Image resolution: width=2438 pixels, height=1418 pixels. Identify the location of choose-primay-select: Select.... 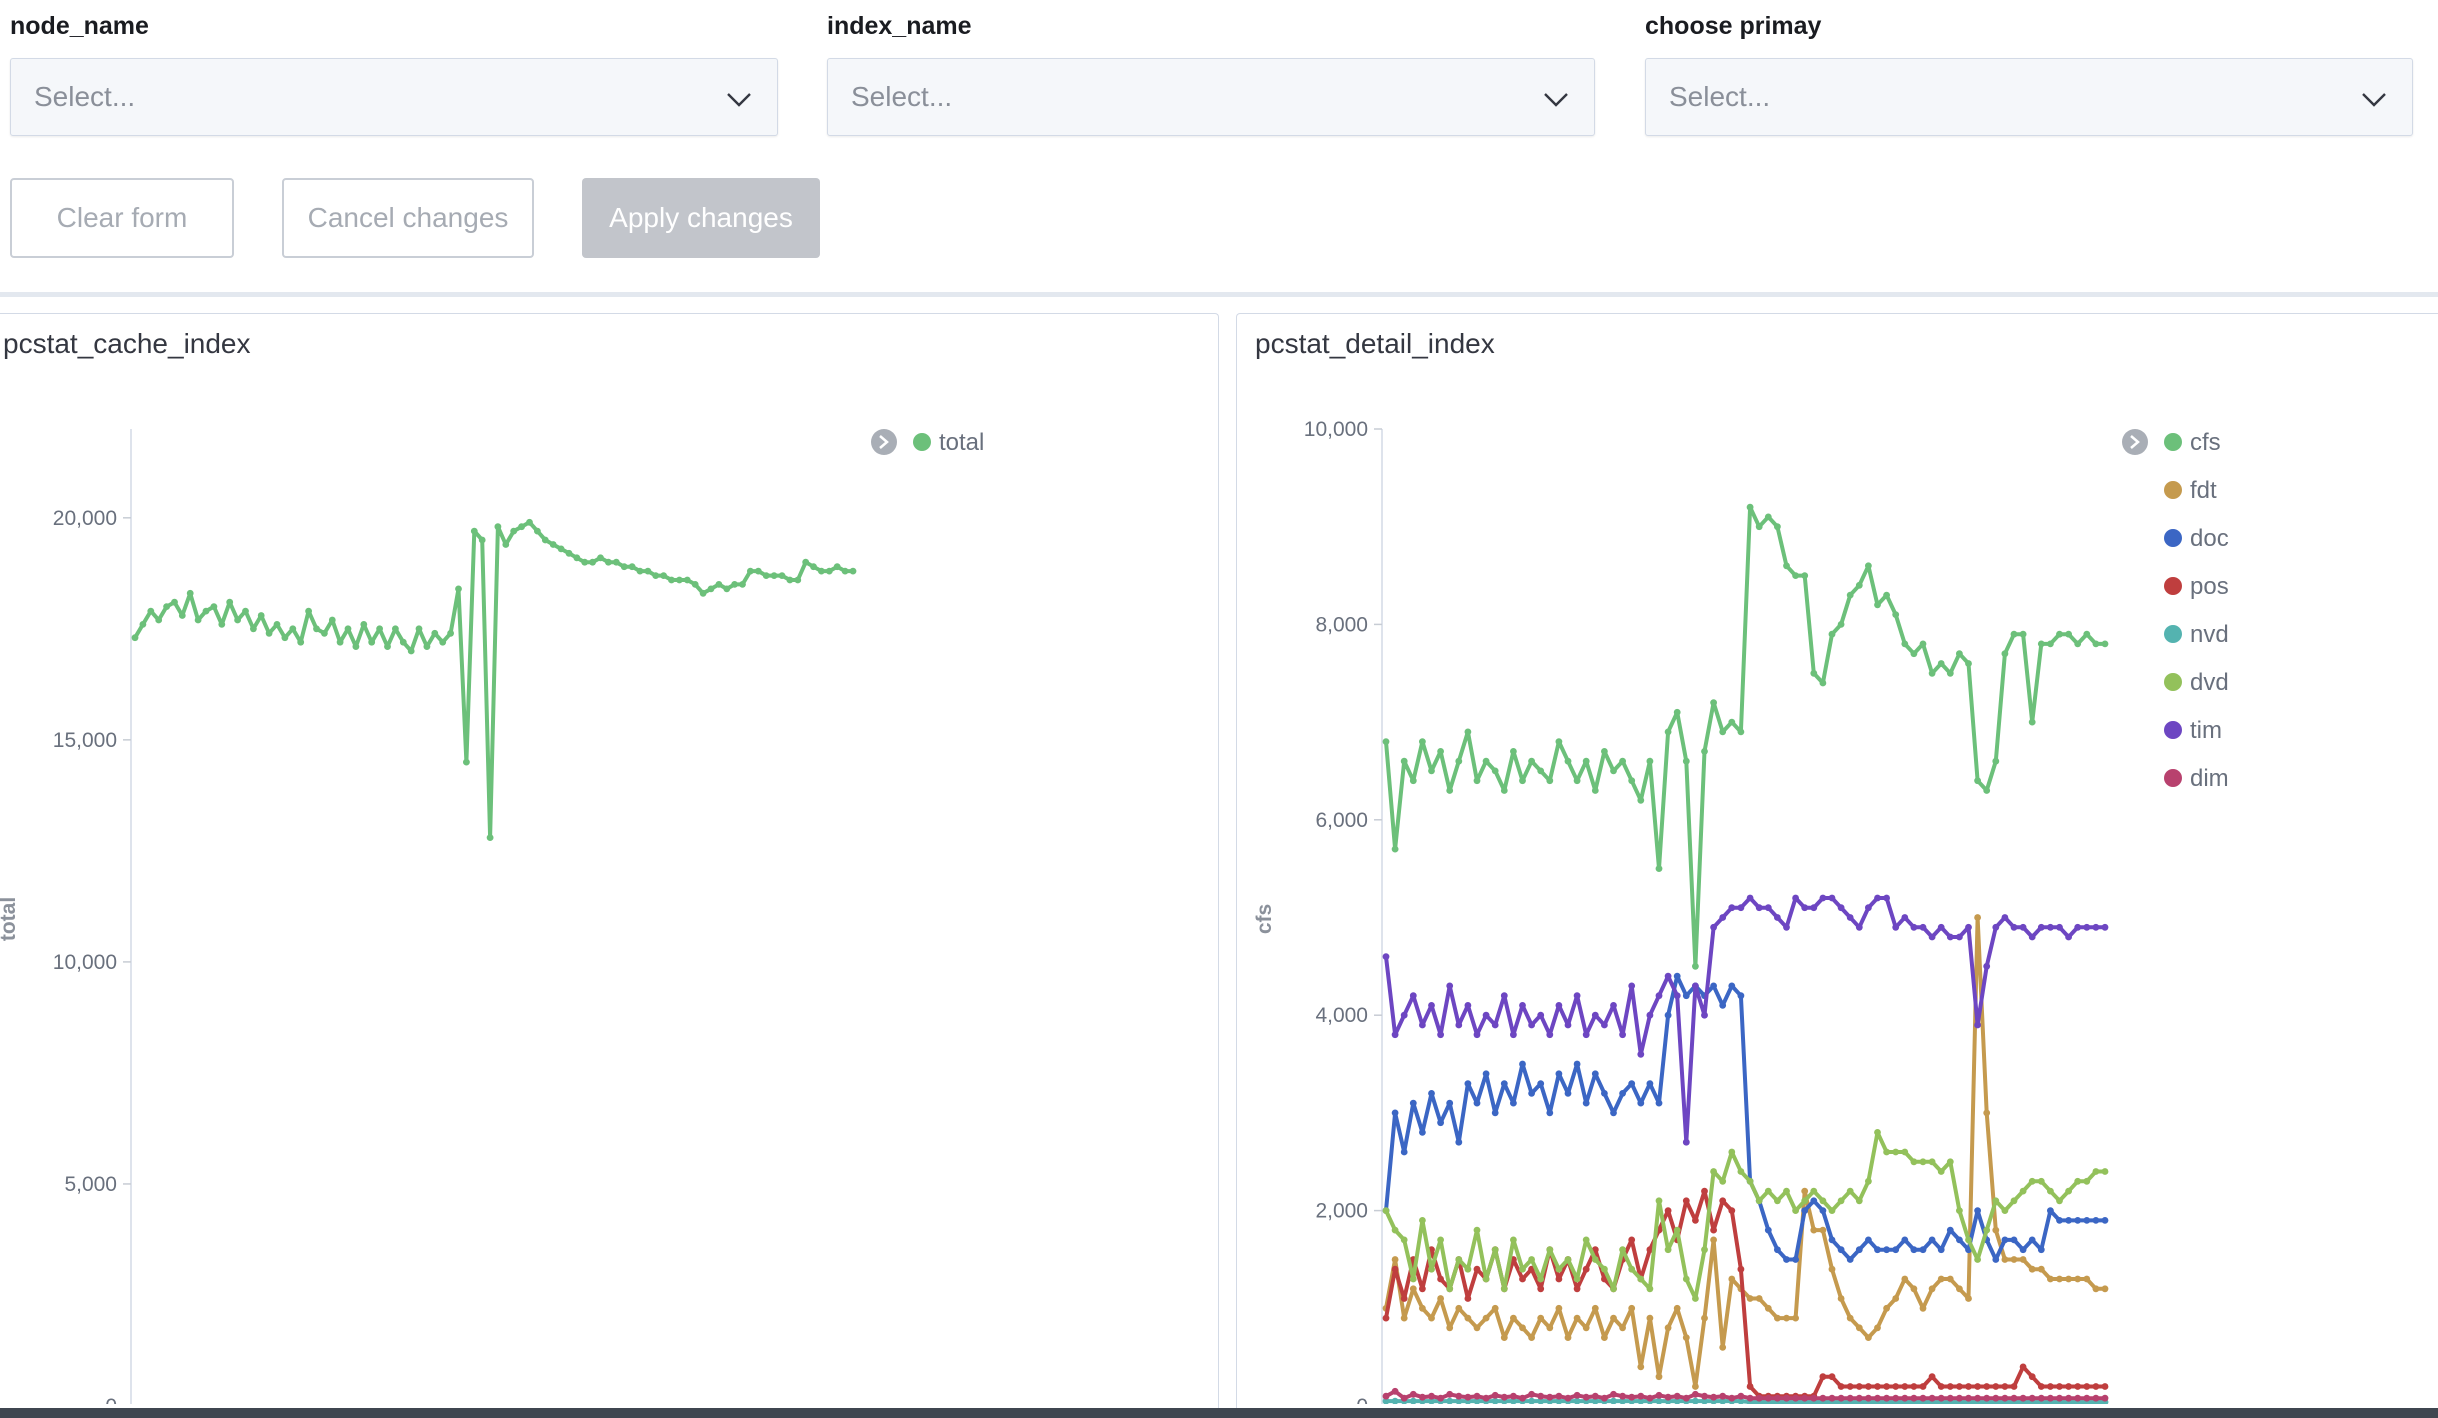
(2029, 97).